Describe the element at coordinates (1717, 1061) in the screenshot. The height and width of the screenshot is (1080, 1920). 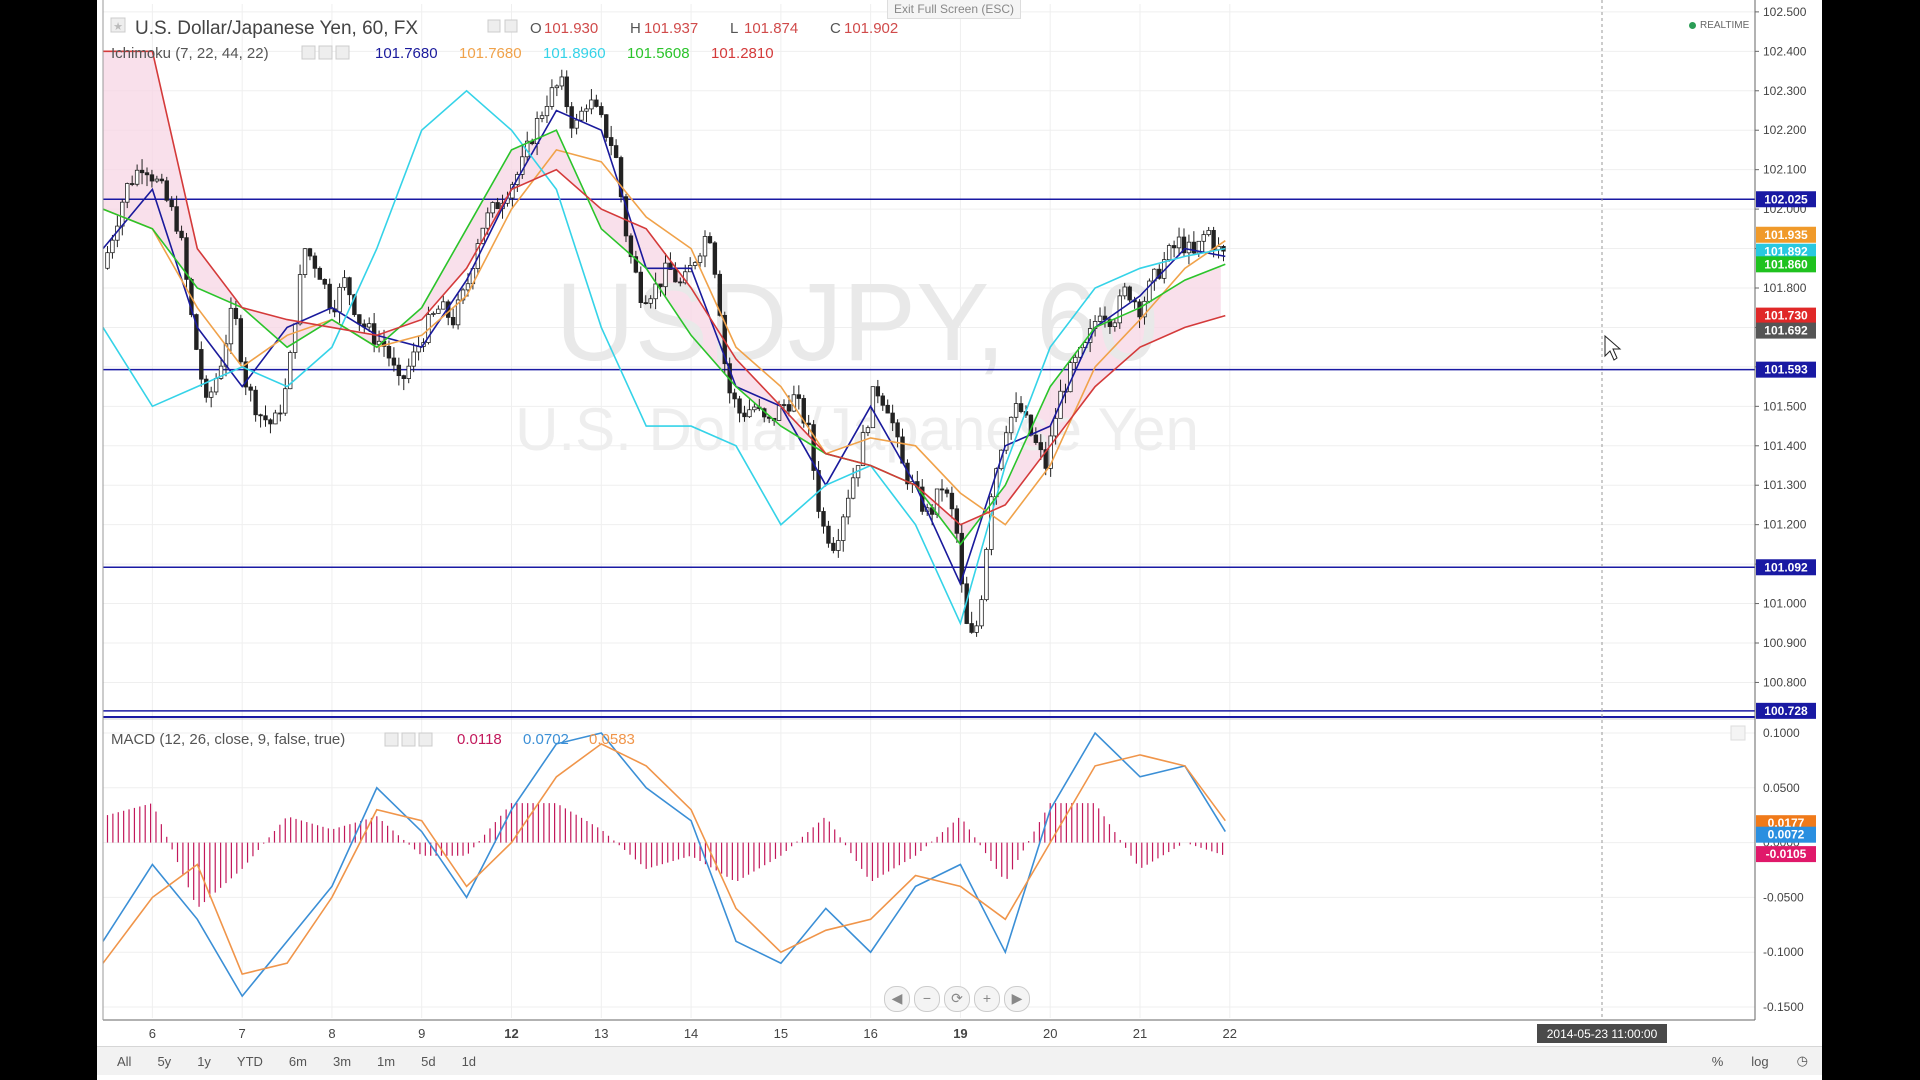
I see `percent-scale-button: %` at that location.